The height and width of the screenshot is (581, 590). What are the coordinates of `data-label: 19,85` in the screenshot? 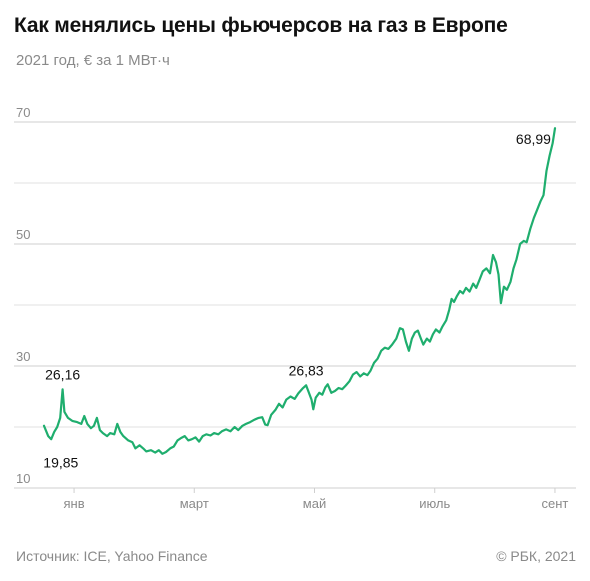 It's located at (60, 462).